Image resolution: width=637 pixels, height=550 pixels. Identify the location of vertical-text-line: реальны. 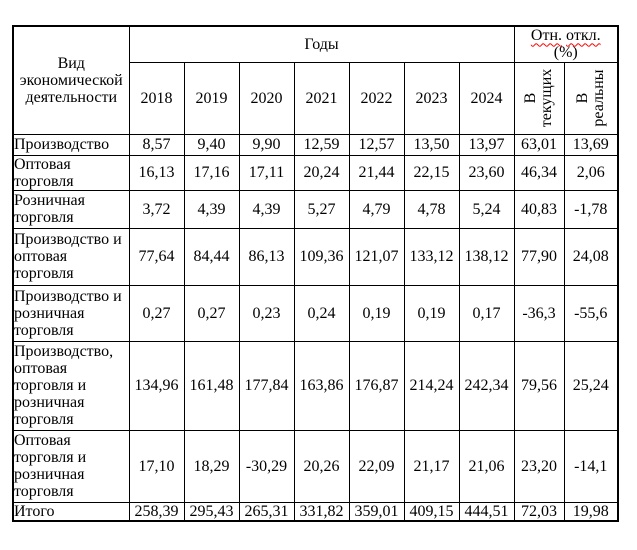
(598, 98).